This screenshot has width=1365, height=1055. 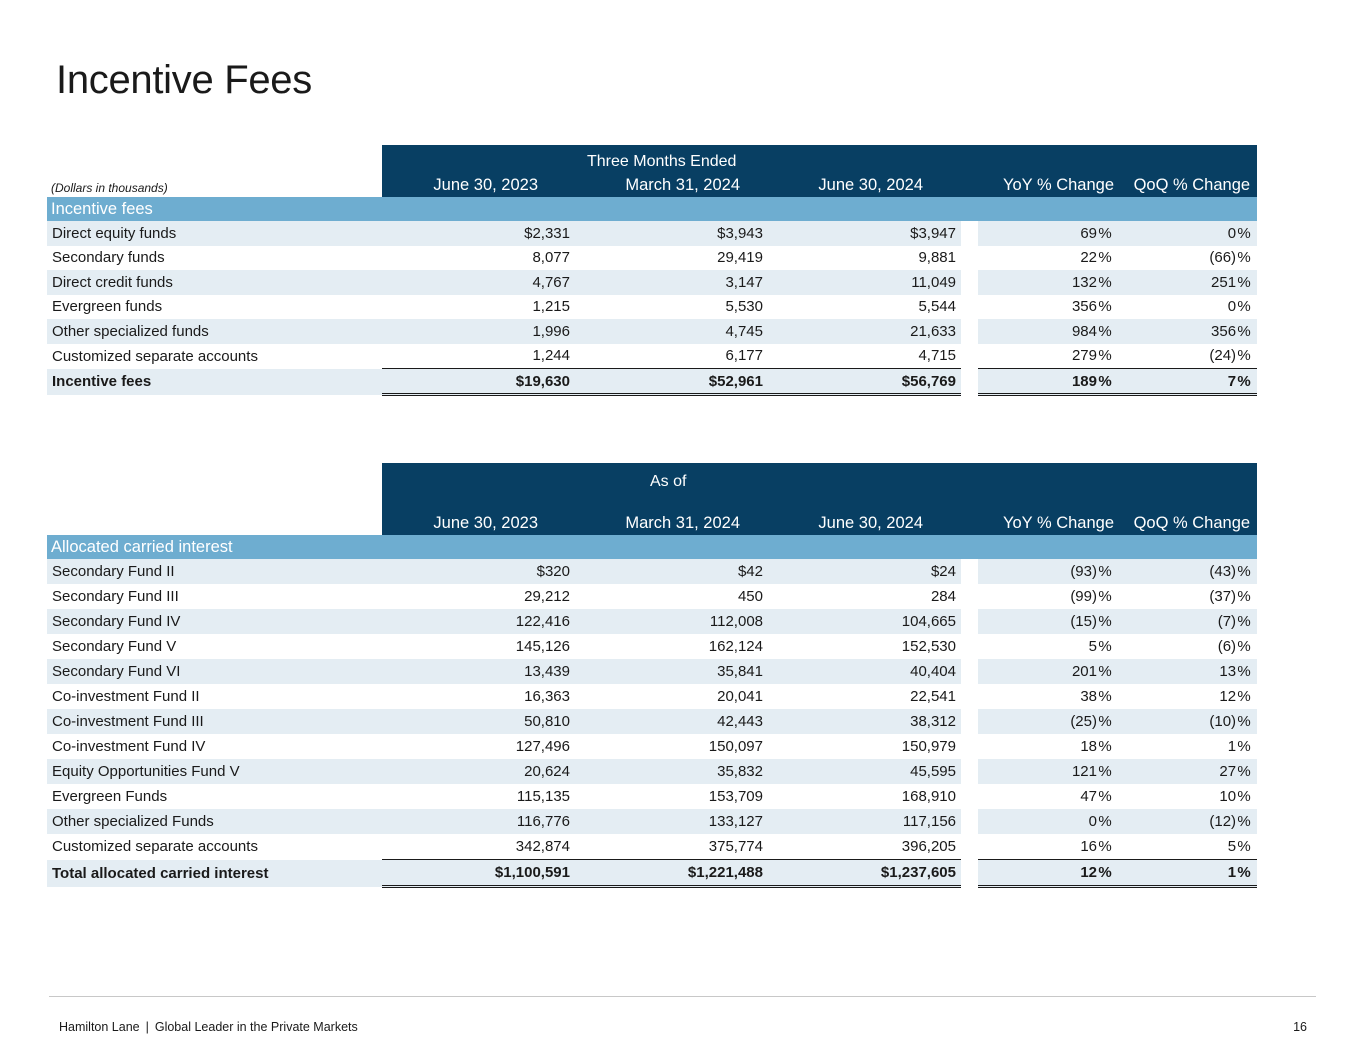 What do you see at coordinates (478, 257) in the screenshot?
I see `cell-value: 8,077` at bounding box center [478, 257].